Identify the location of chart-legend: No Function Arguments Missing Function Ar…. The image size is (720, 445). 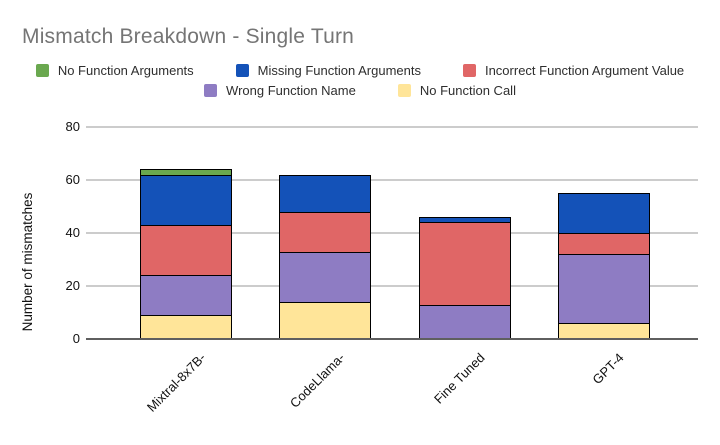
(360, 80).